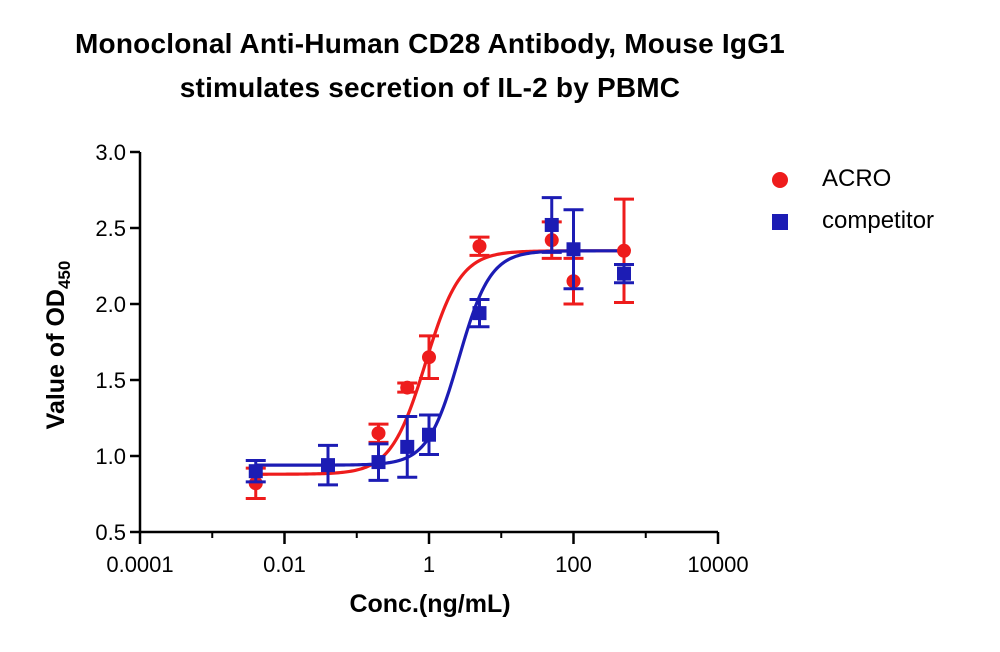 The width and height of the screenshot is (1000, 652). What do you see at coordinates (430, 87) in the screenshot?
I see `chart-title-line2: stimulates secretion of IL-2 by PBMC` at bounding box center [430, 87].